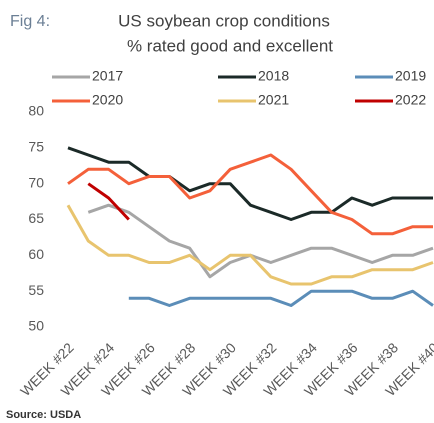  I want to click on y-tick-label: 70, so click(36, 182).